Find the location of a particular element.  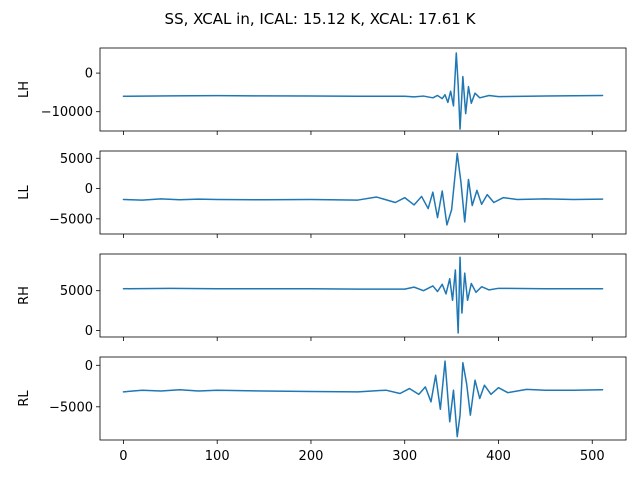

series-line-rl is located at coordinates (363, 399).